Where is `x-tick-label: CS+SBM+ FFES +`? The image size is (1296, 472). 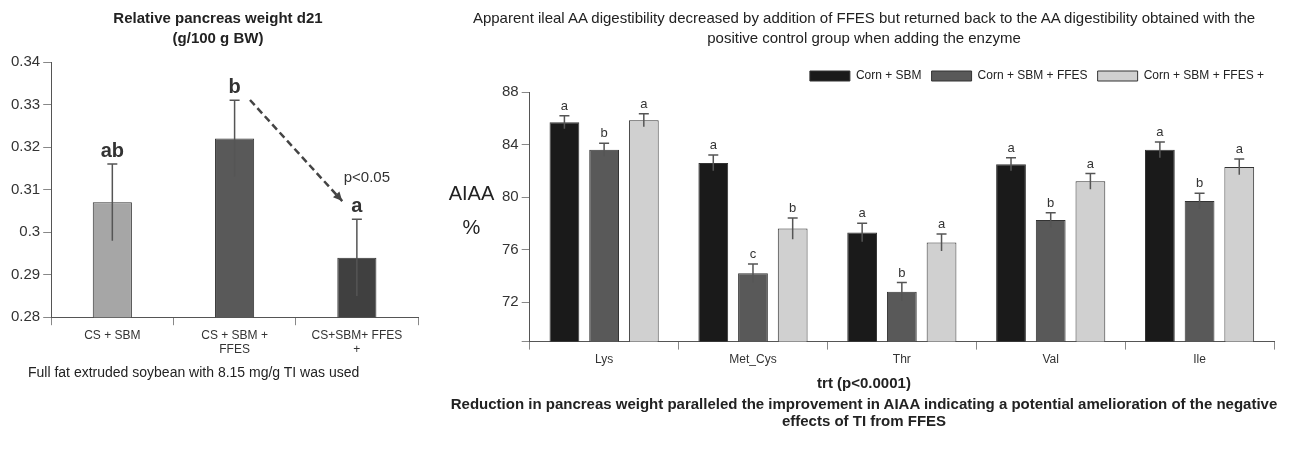
x-tick-label: CS+SBM+ FFES + is located at coordinates (357, 342).